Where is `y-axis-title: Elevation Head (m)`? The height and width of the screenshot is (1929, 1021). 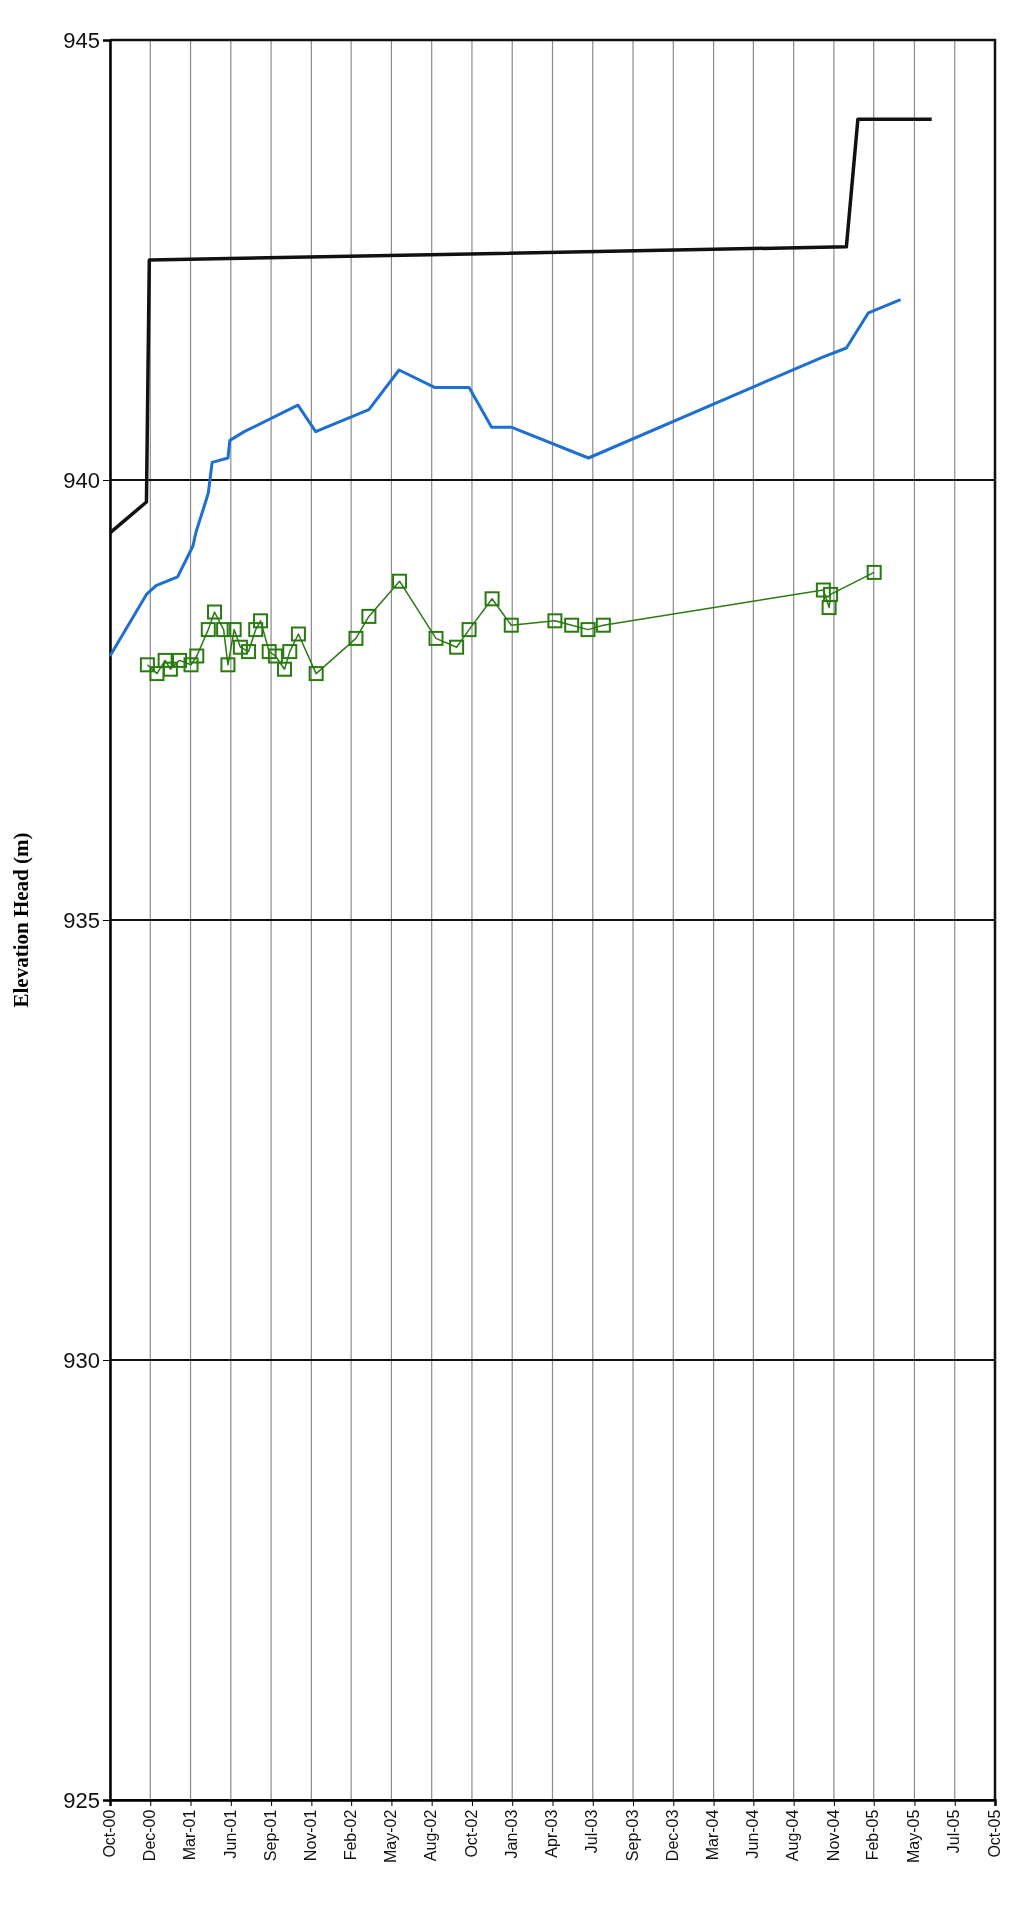
y-axis-title: Elevation Head (m) is located at coordinates (21, 920).